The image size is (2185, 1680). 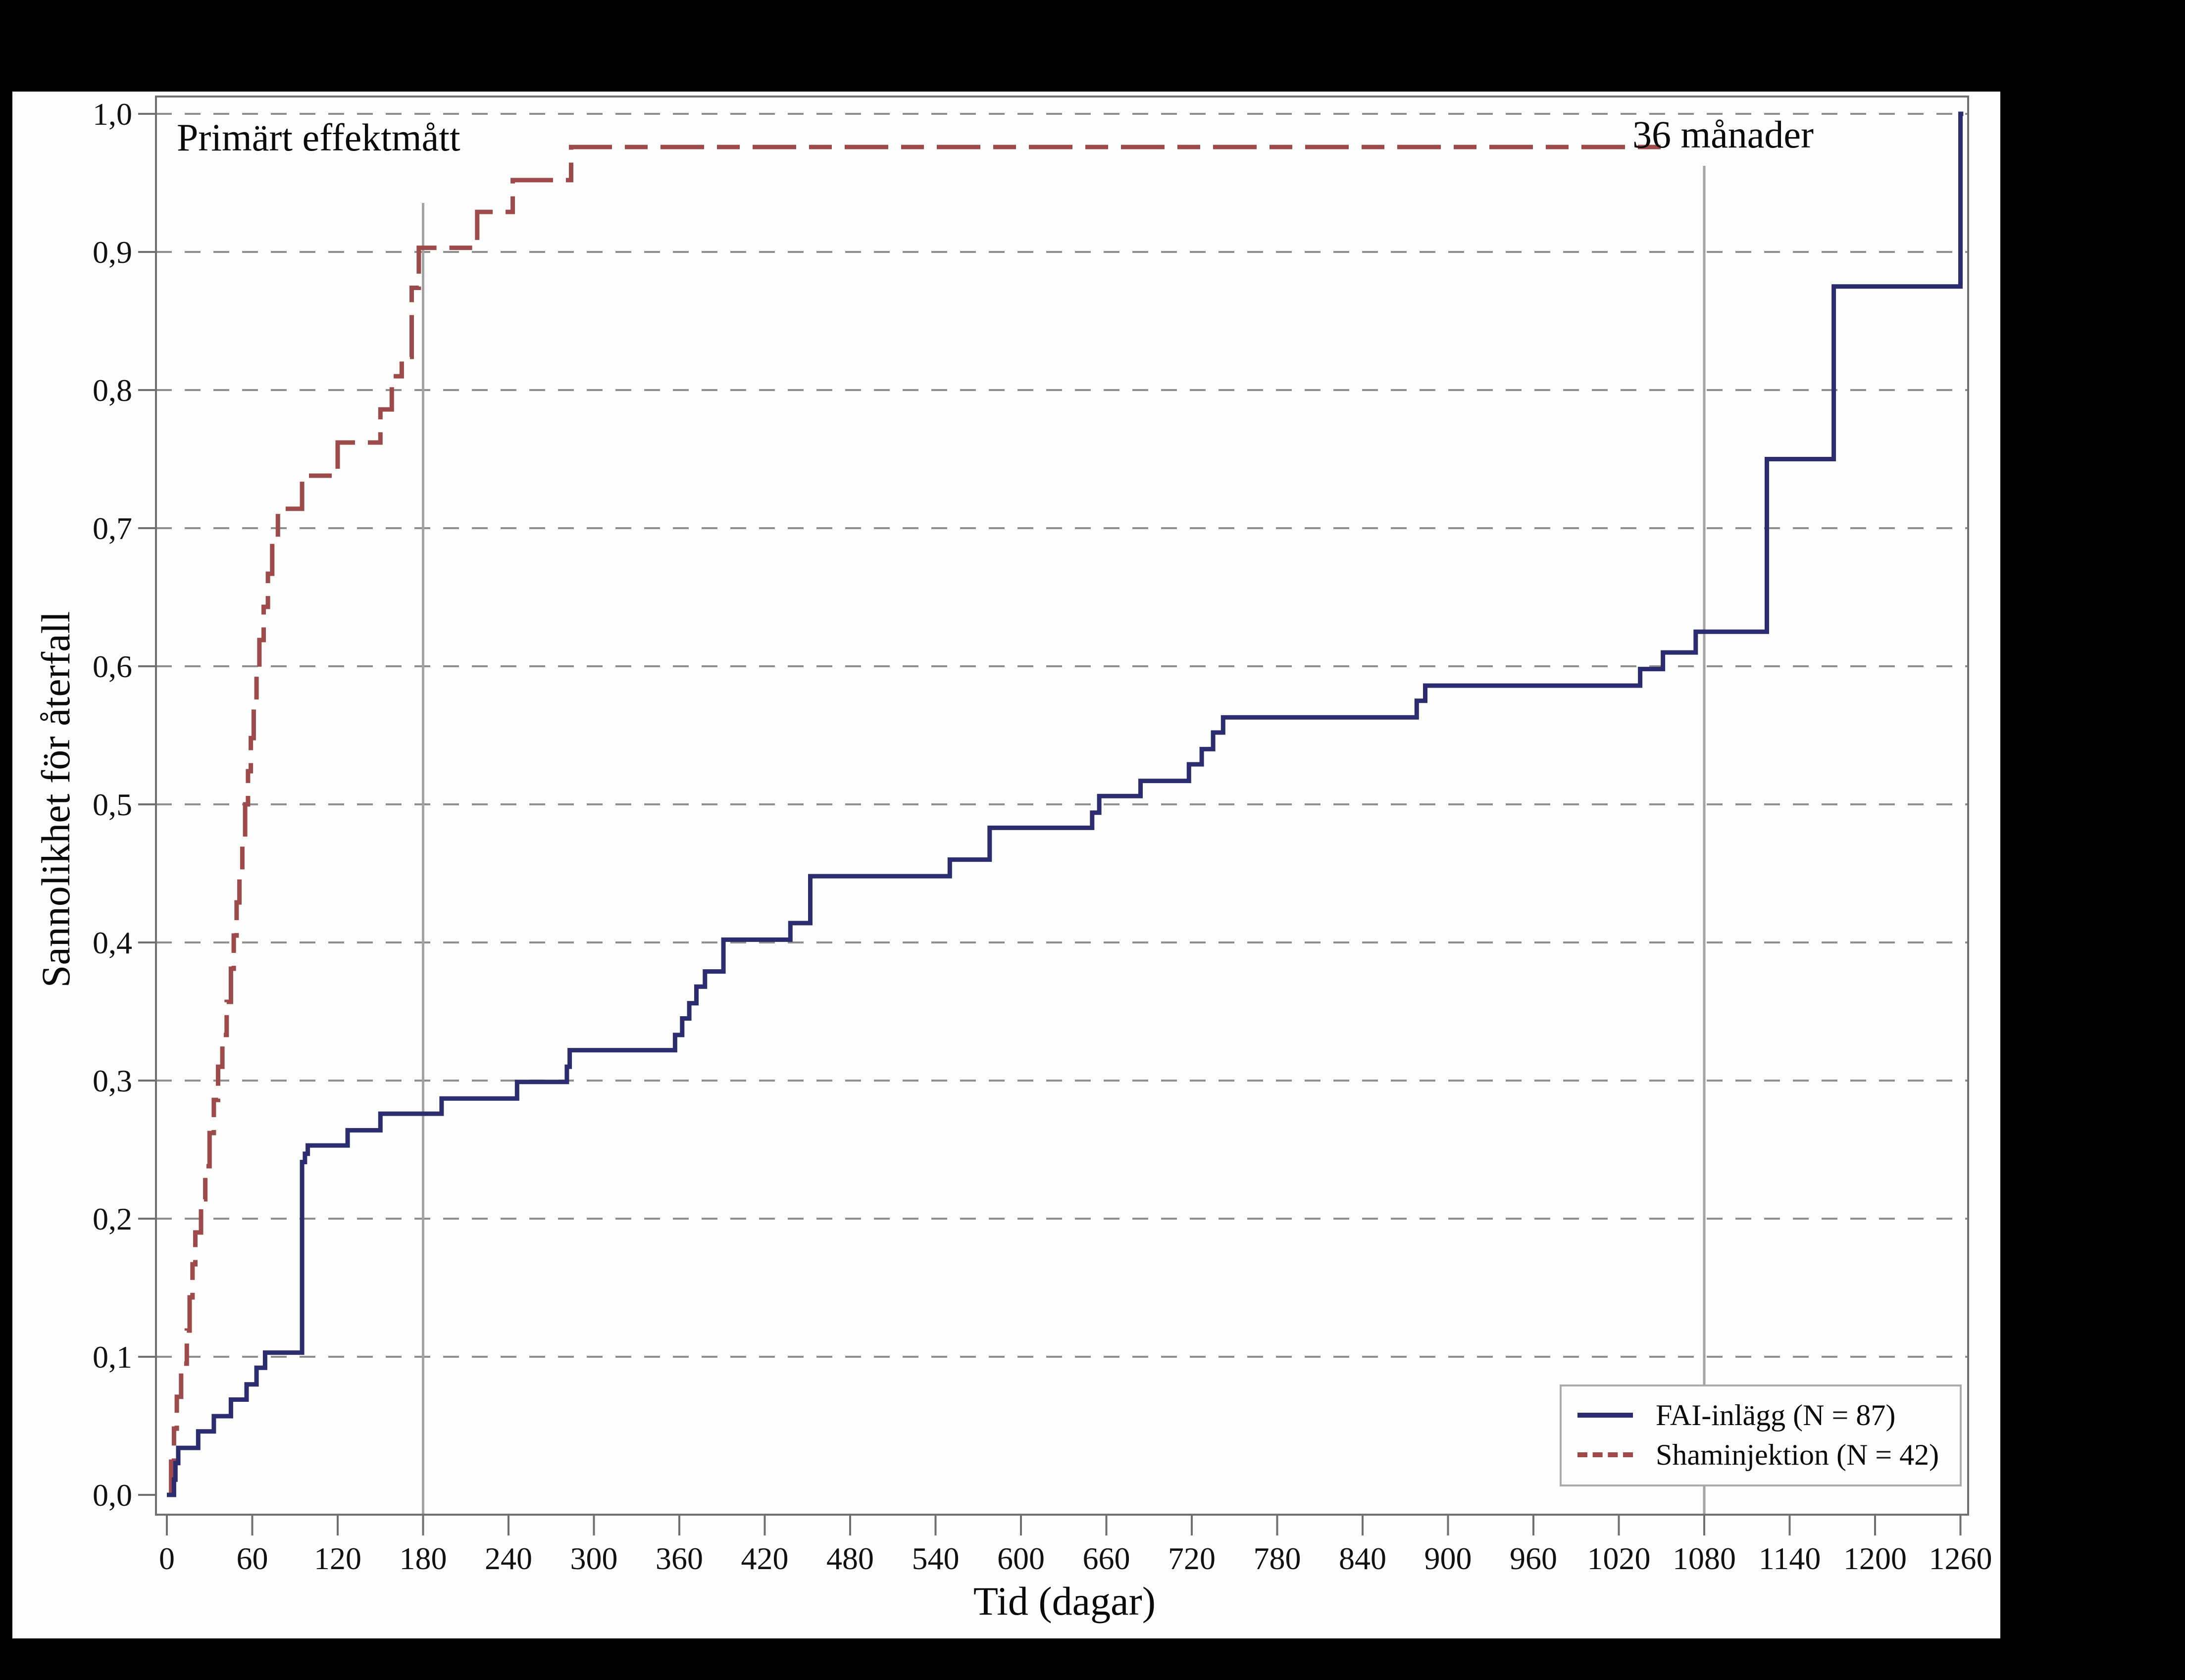 What do you see at coordinates (679, 1558) in the screenshot?
I see `x-tick-label: 360` at bounding box center [679, 1558].